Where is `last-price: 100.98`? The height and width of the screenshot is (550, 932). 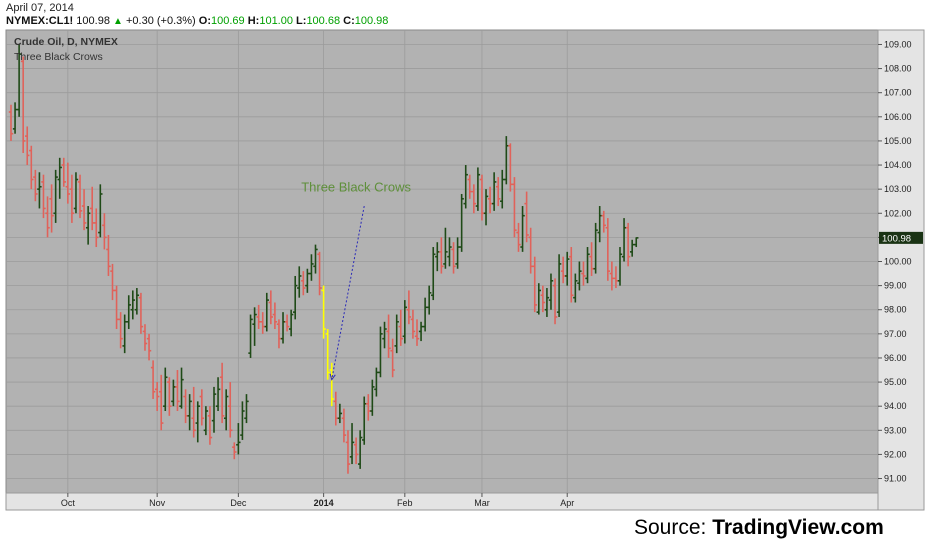 last-price: 100.98 is located at coordinates (93, 21).